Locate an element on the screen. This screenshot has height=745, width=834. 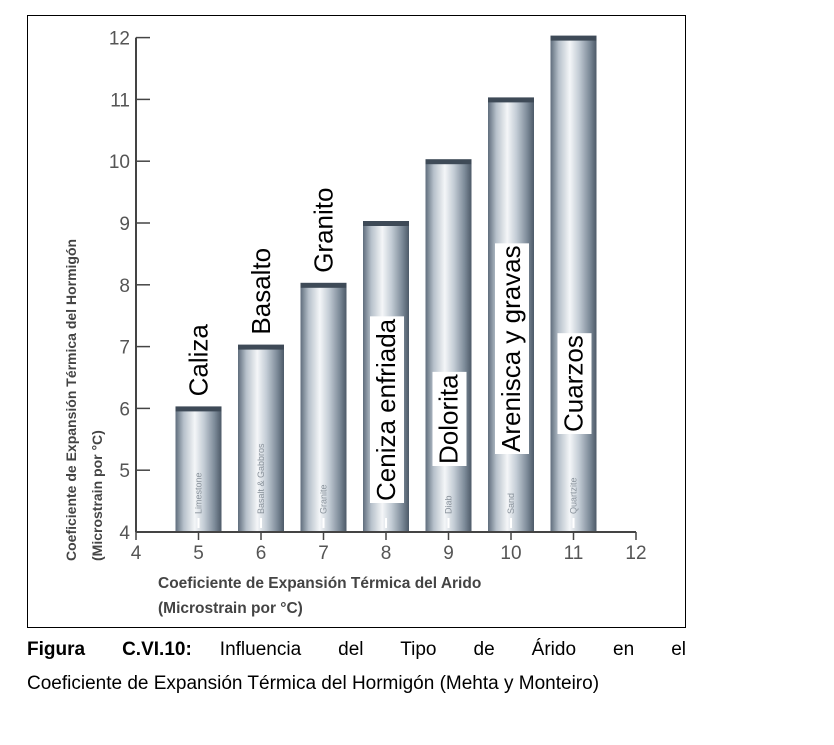
y-tick-label-6: 10 is located at coordinates (119, 162).